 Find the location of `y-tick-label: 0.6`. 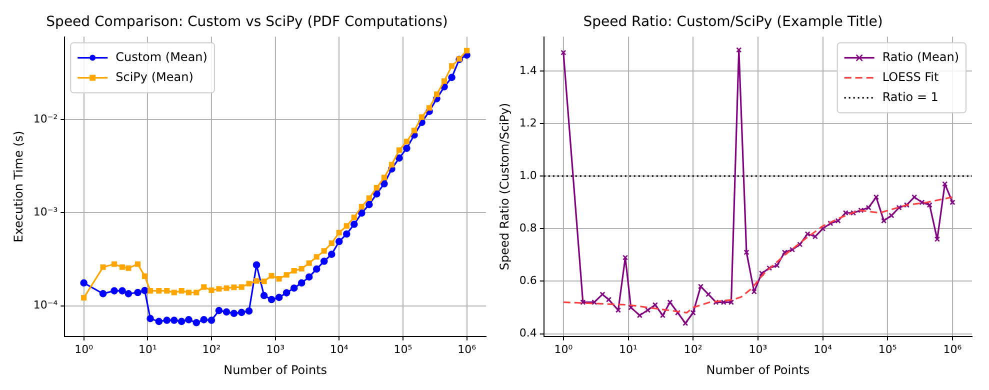

y-tick-label: 0.6 is located at coordinates (528, 281).